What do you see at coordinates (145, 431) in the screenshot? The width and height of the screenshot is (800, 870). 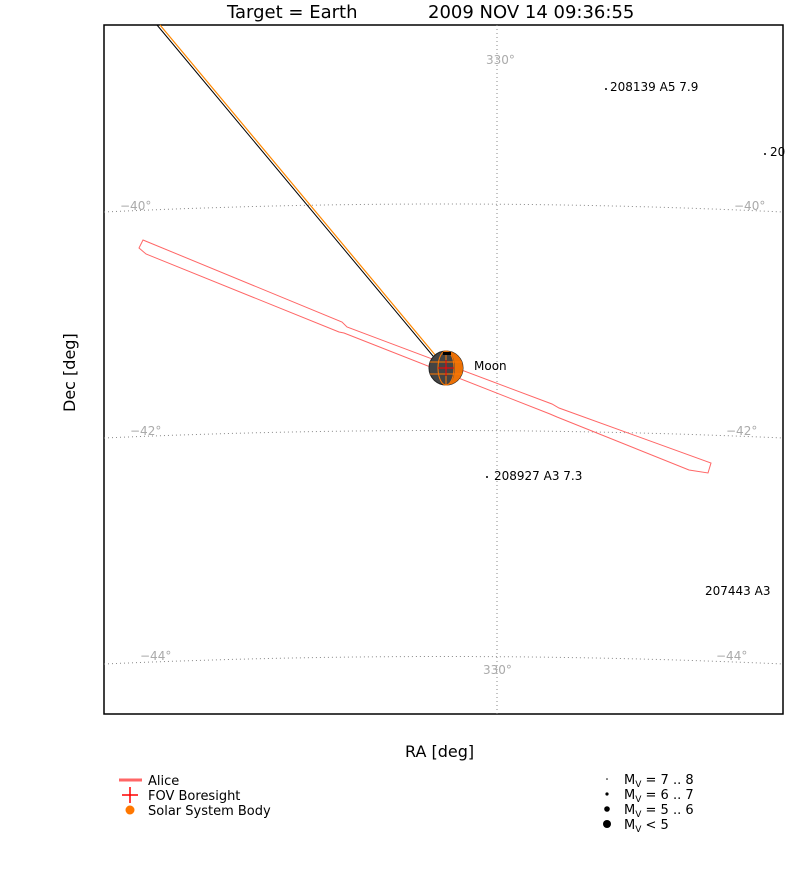 I see `dec-label-42-left: −42°` at bounding box center [145, 431].